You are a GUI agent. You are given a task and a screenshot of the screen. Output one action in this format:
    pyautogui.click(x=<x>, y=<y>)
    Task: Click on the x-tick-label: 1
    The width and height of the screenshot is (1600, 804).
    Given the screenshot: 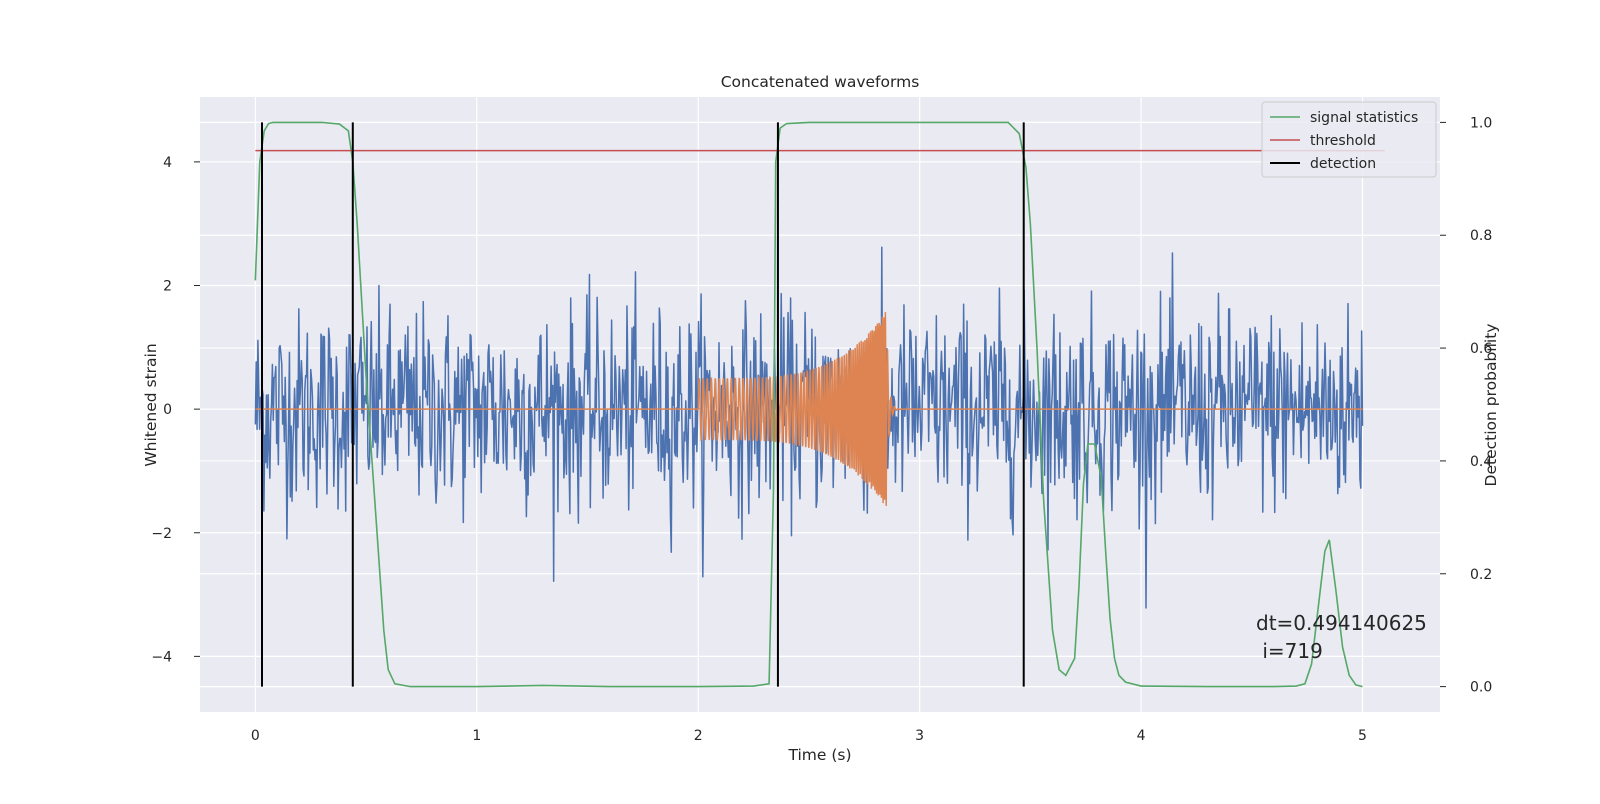 What is the action you would take?
    pyautogui.click(x=476, y=736)
    